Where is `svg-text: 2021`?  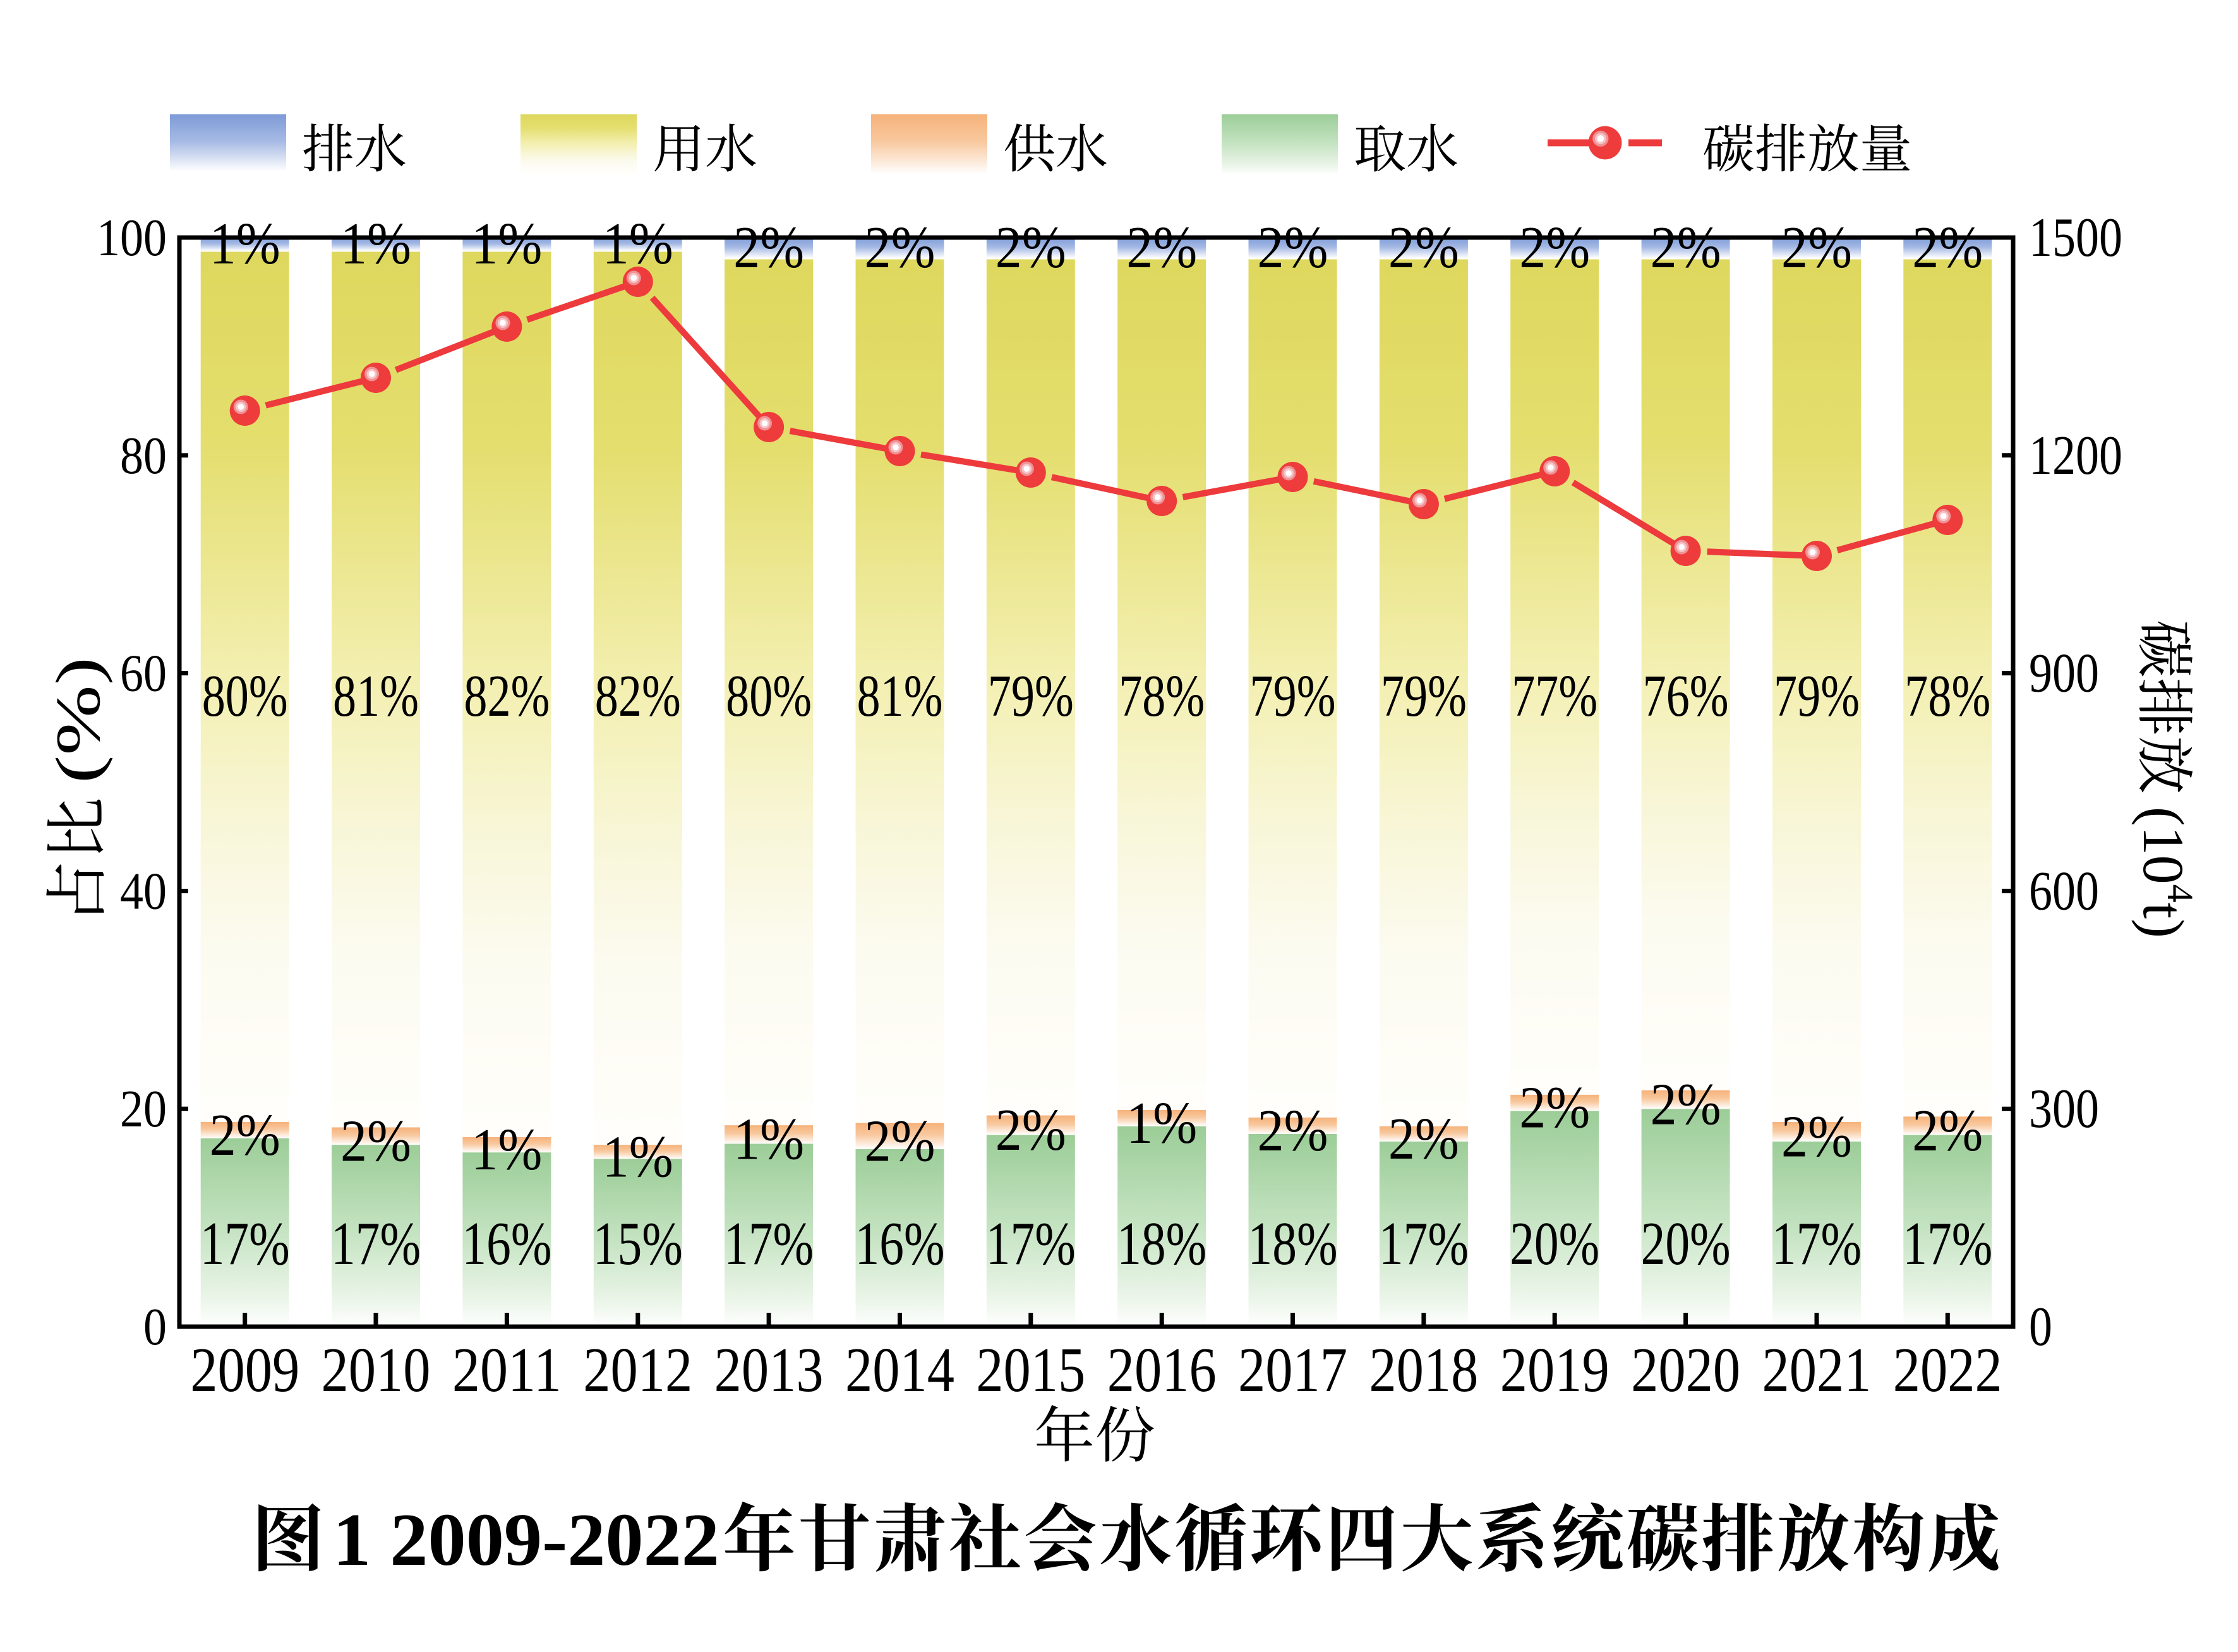 svg-text: 2021 is located at coordinates (1817, 1369).